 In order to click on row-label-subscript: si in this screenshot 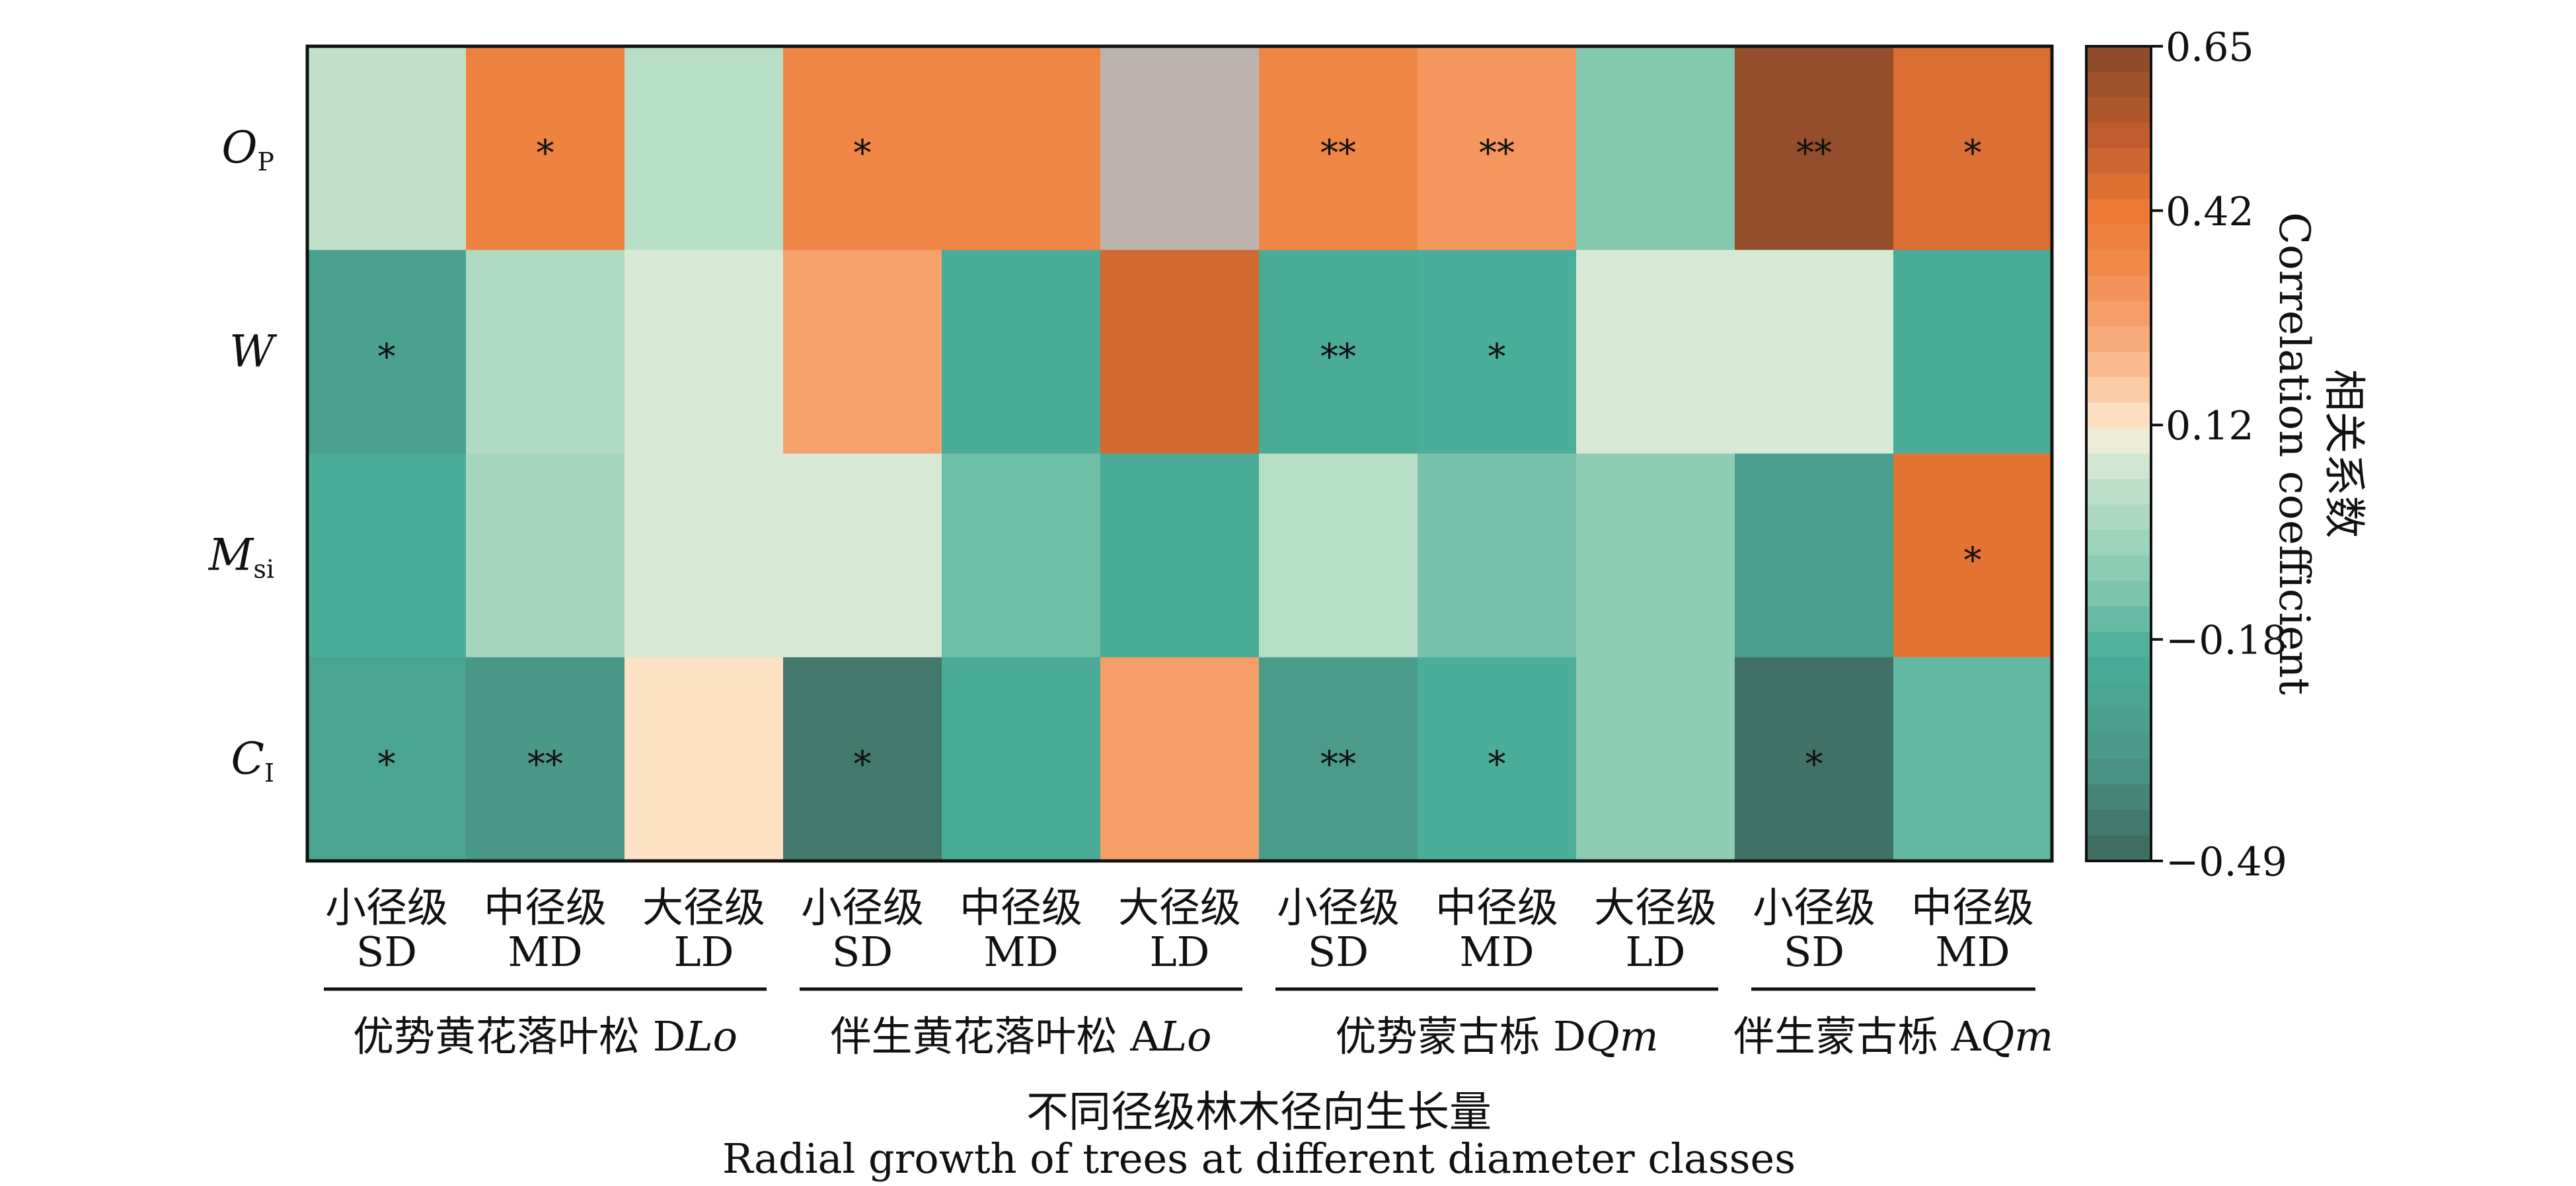, I will do `click(263, 569)`.